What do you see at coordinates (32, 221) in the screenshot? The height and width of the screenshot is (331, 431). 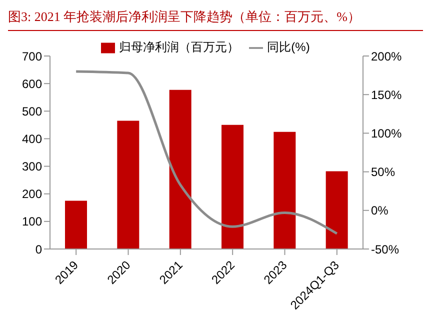 I see `y-tick-label: 100` at bounding box center [32, 221].